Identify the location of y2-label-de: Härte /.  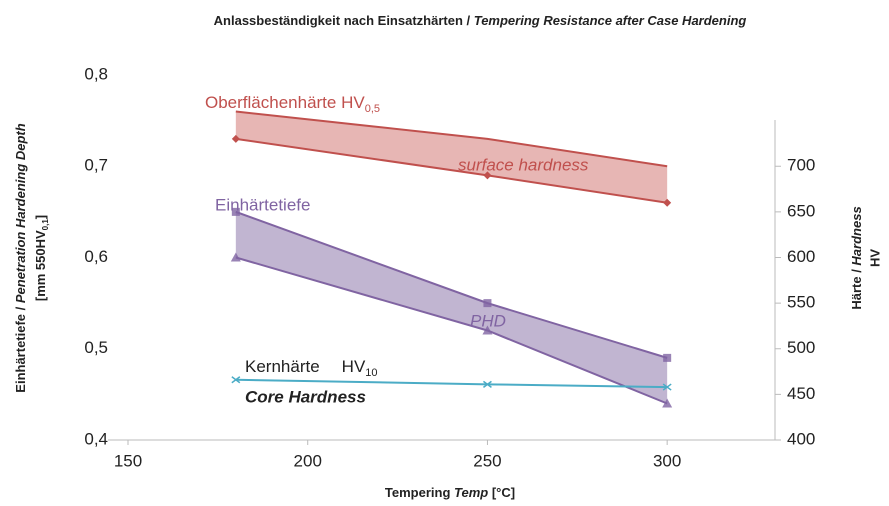
(856, 288).